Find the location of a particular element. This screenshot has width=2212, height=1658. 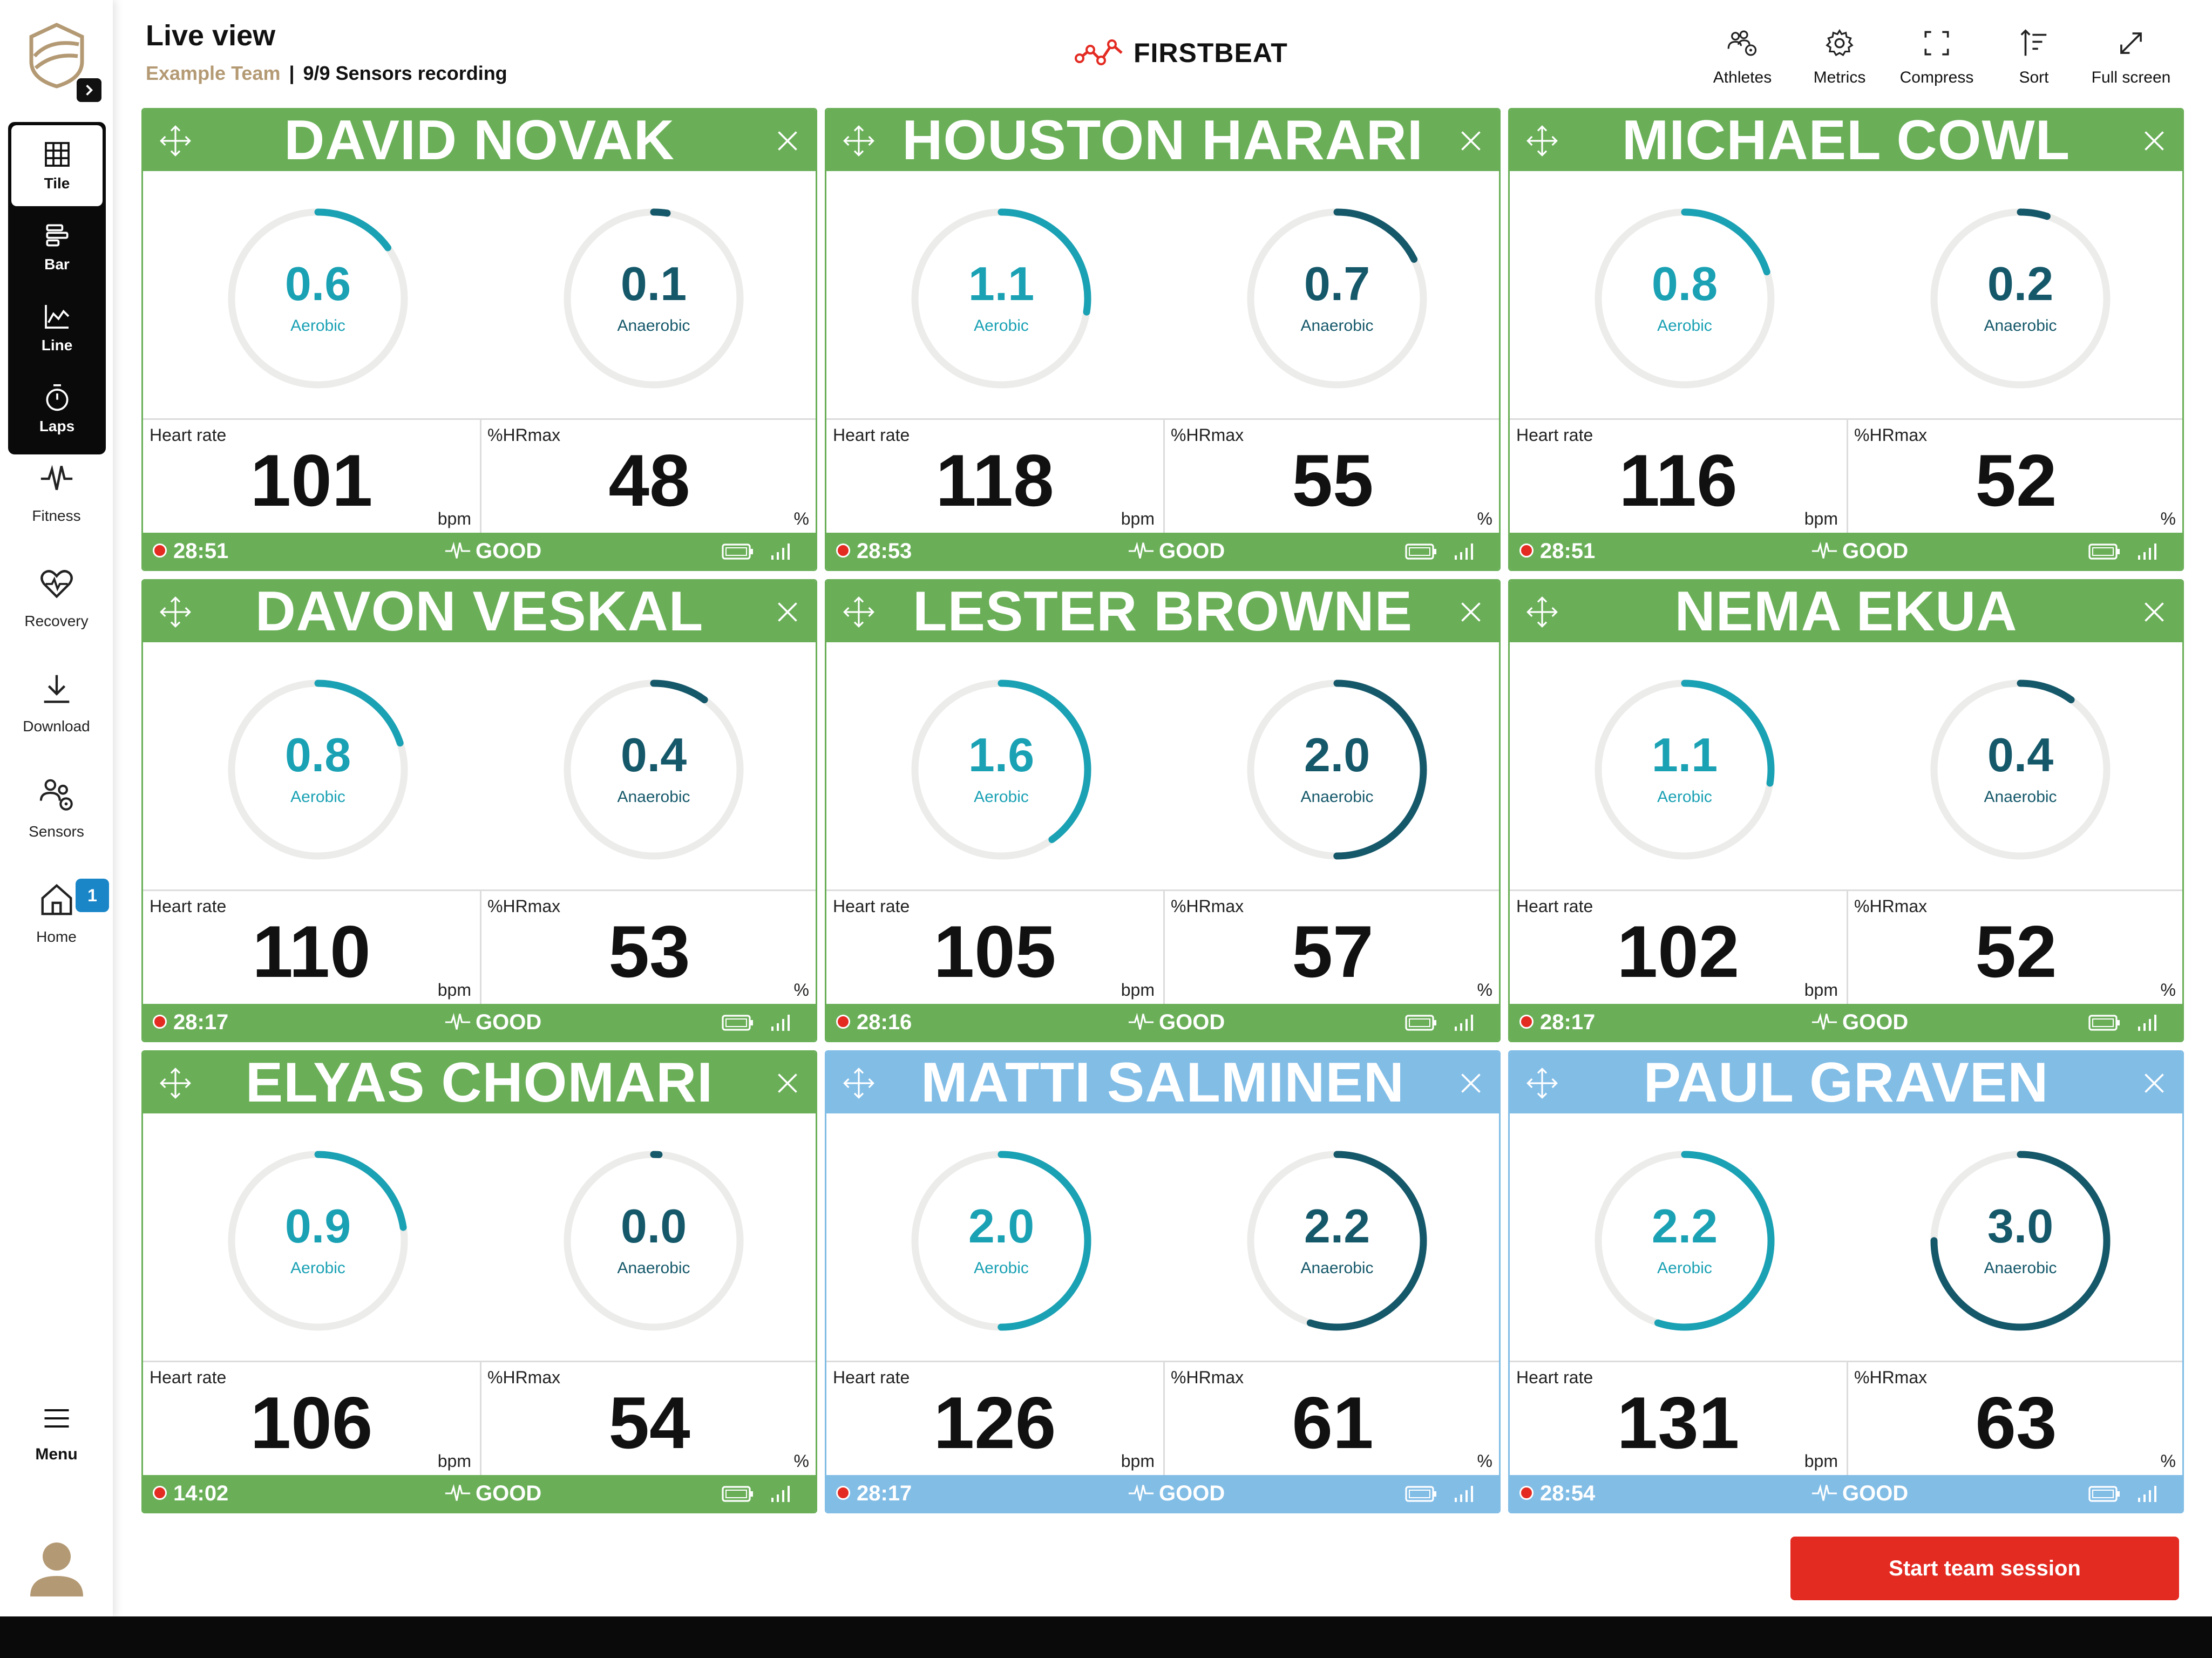

heart-rate-metric: Heart rate 106 bpm is located at coordinates (312, 1419).